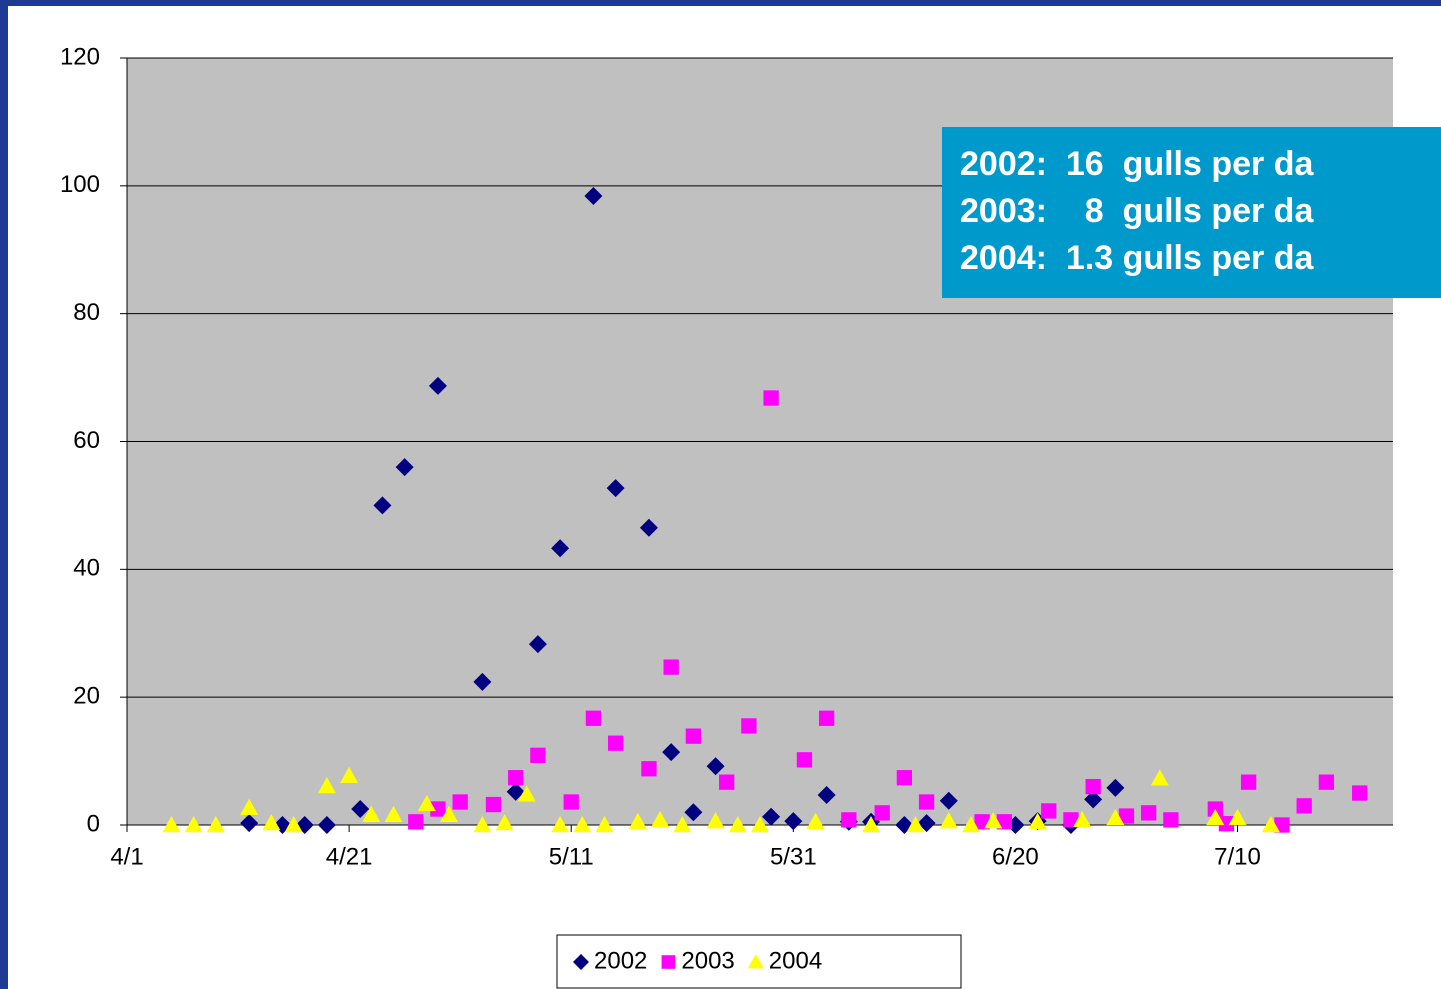  What do you see at coordinates (126, 856) in the screenshot?
I see `x-tick-label: 4/1` at bounding box center [126, 856].